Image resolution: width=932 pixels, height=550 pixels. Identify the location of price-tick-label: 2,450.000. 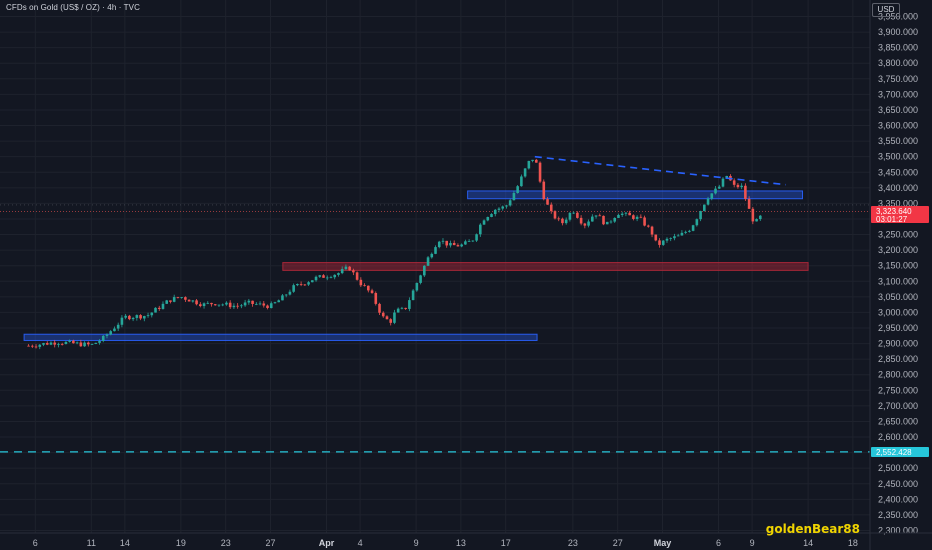
(898, 484).